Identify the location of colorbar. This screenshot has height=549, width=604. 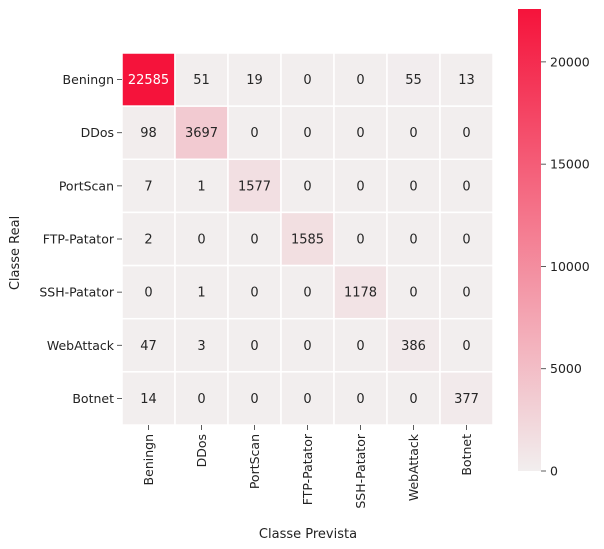
(529, 240).